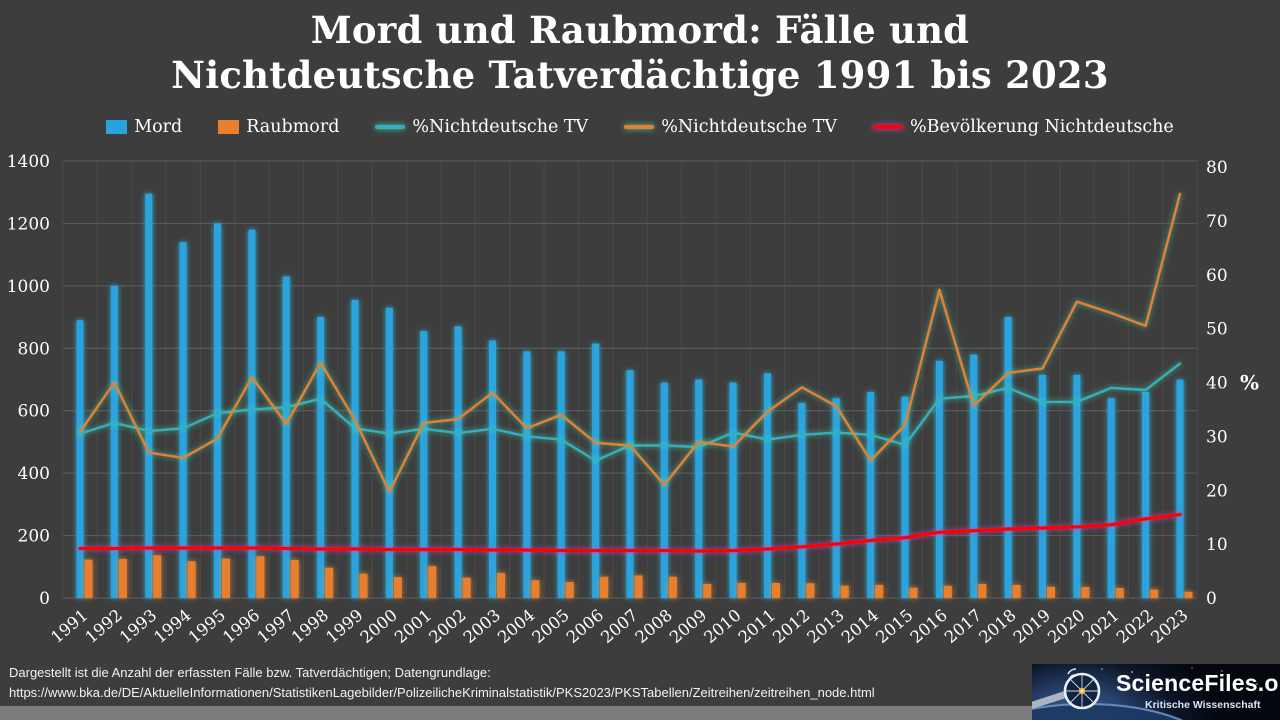 The width and height of the screenshot is (1280, 720). I want to click on bar-2019, so click(1042, 486).